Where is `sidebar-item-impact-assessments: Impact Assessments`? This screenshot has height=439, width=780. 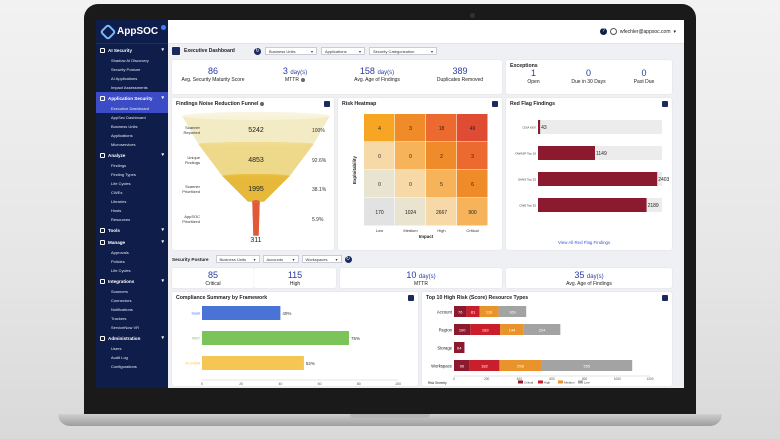 sidebar-item-impact-assessments: Impact Assessments is located at coordinates (129, 87).